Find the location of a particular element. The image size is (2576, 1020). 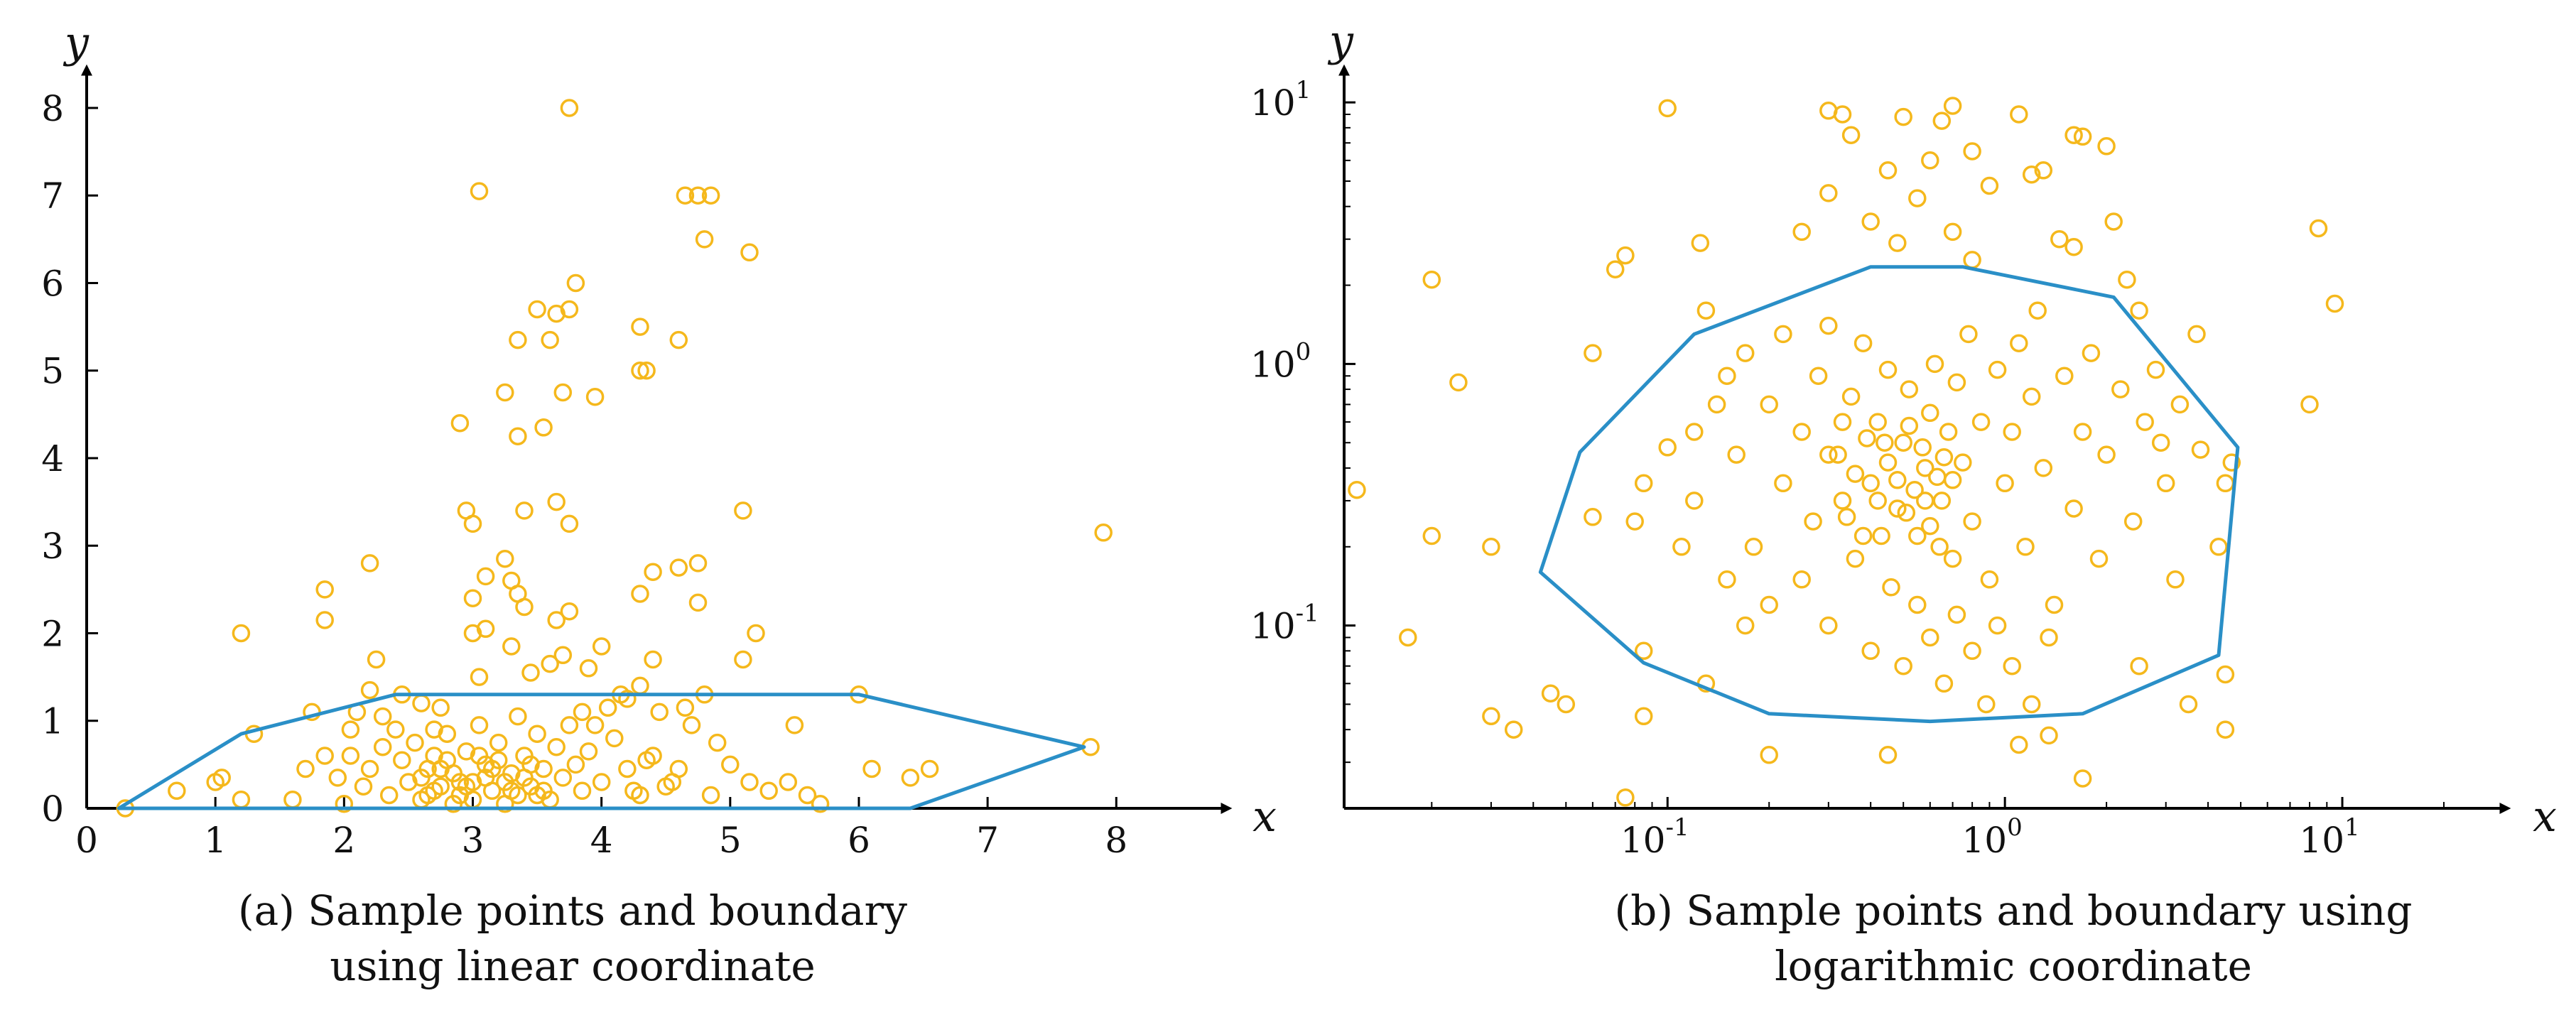

log-y-tick-label: 10⁰ is located at coordinates (1280, 361).